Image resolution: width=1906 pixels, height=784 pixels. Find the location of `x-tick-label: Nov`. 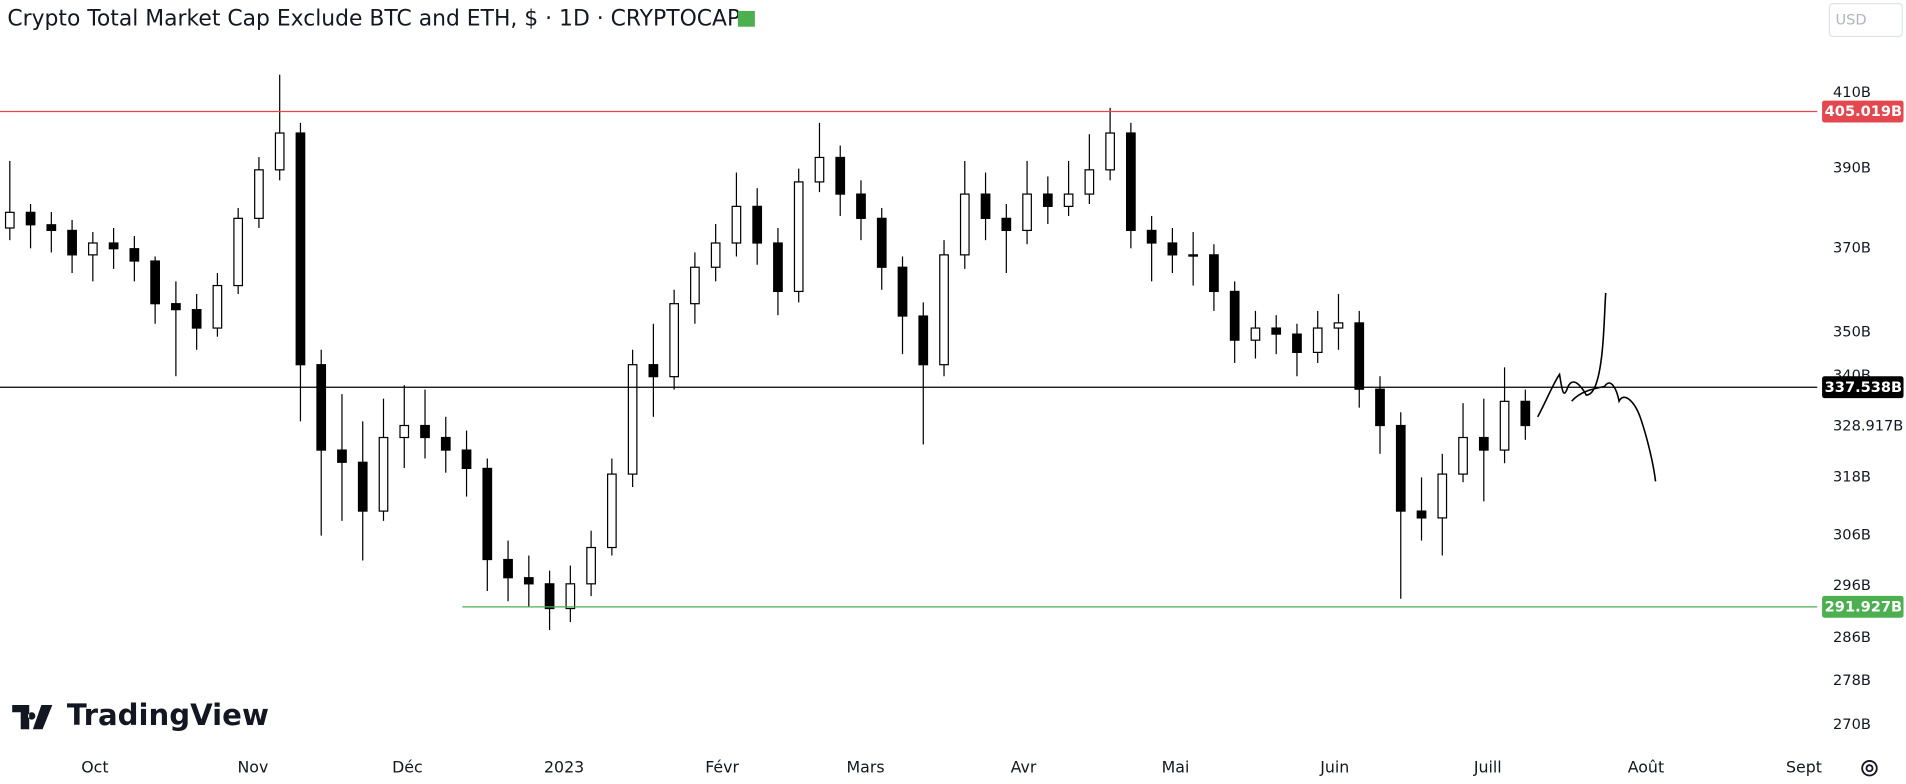

x-tick-label: Nov is located at coordinates (252, 767).